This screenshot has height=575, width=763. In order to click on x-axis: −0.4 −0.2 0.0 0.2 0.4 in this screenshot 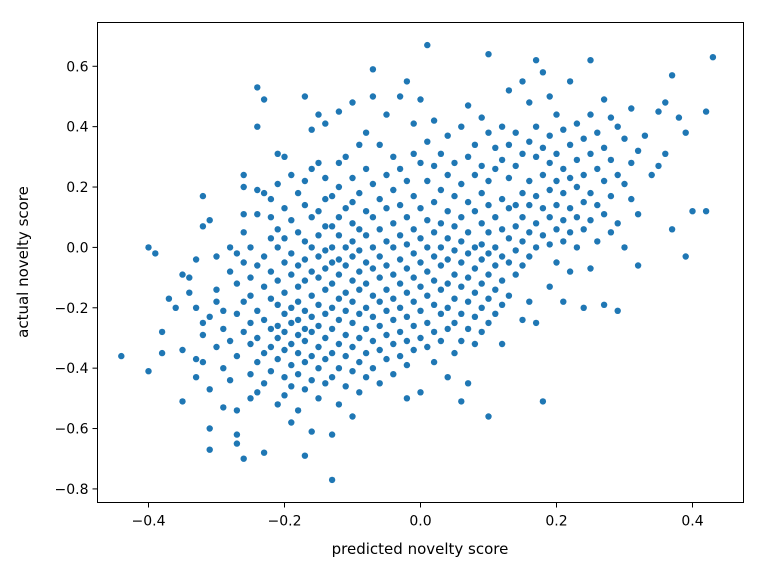, I will do `click(418, 516)`.